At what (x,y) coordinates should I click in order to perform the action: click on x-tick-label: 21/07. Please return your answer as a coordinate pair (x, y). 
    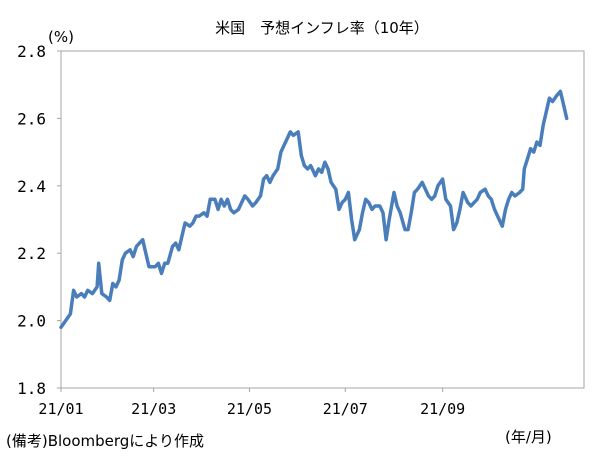
    Looking at the image, I should click on (345, 409).